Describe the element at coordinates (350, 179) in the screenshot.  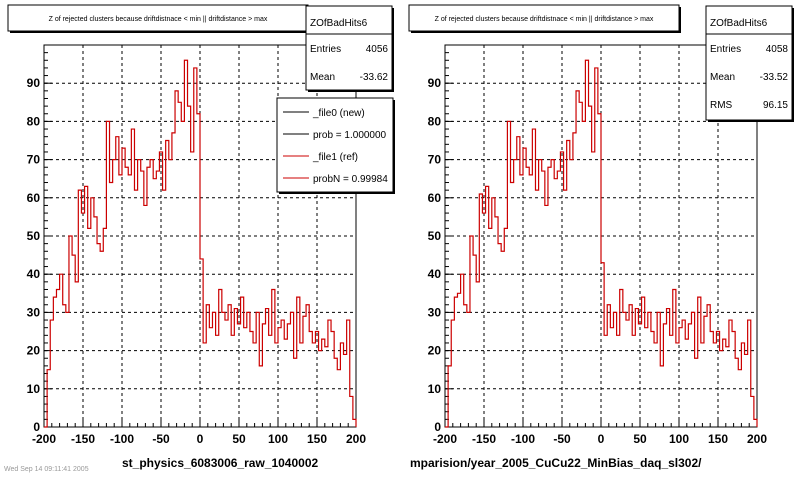
I see `legend-label: probN = 0.99984` at that location.